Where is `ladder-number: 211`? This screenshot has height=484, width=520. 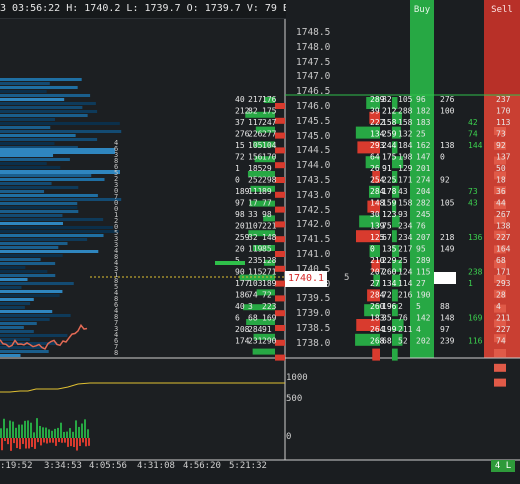 ladder-number: 211 is located at coordinates (503, 318).